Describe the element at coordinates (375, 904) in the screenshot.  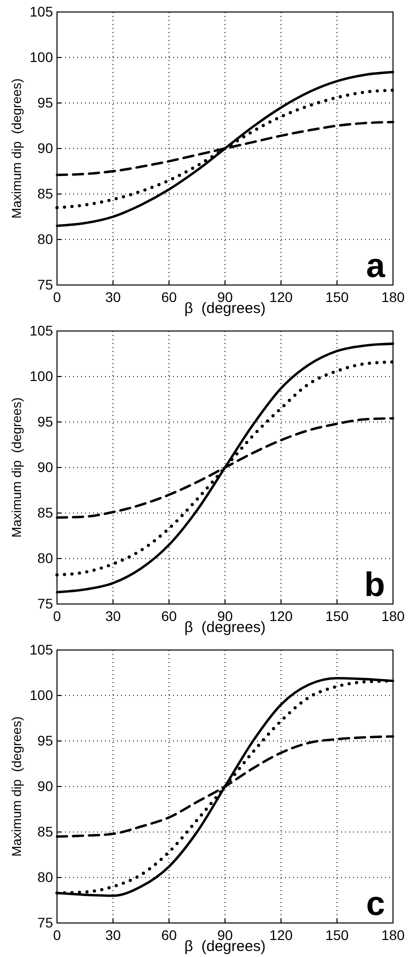
I see `annotation: c` at that location.